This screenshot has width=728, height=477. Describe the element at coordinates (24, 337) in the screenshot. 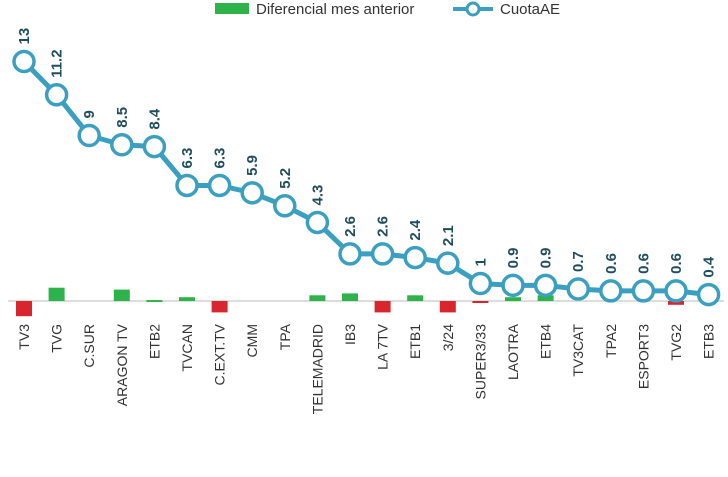

I see `x-tick-label: TV3` at that location.